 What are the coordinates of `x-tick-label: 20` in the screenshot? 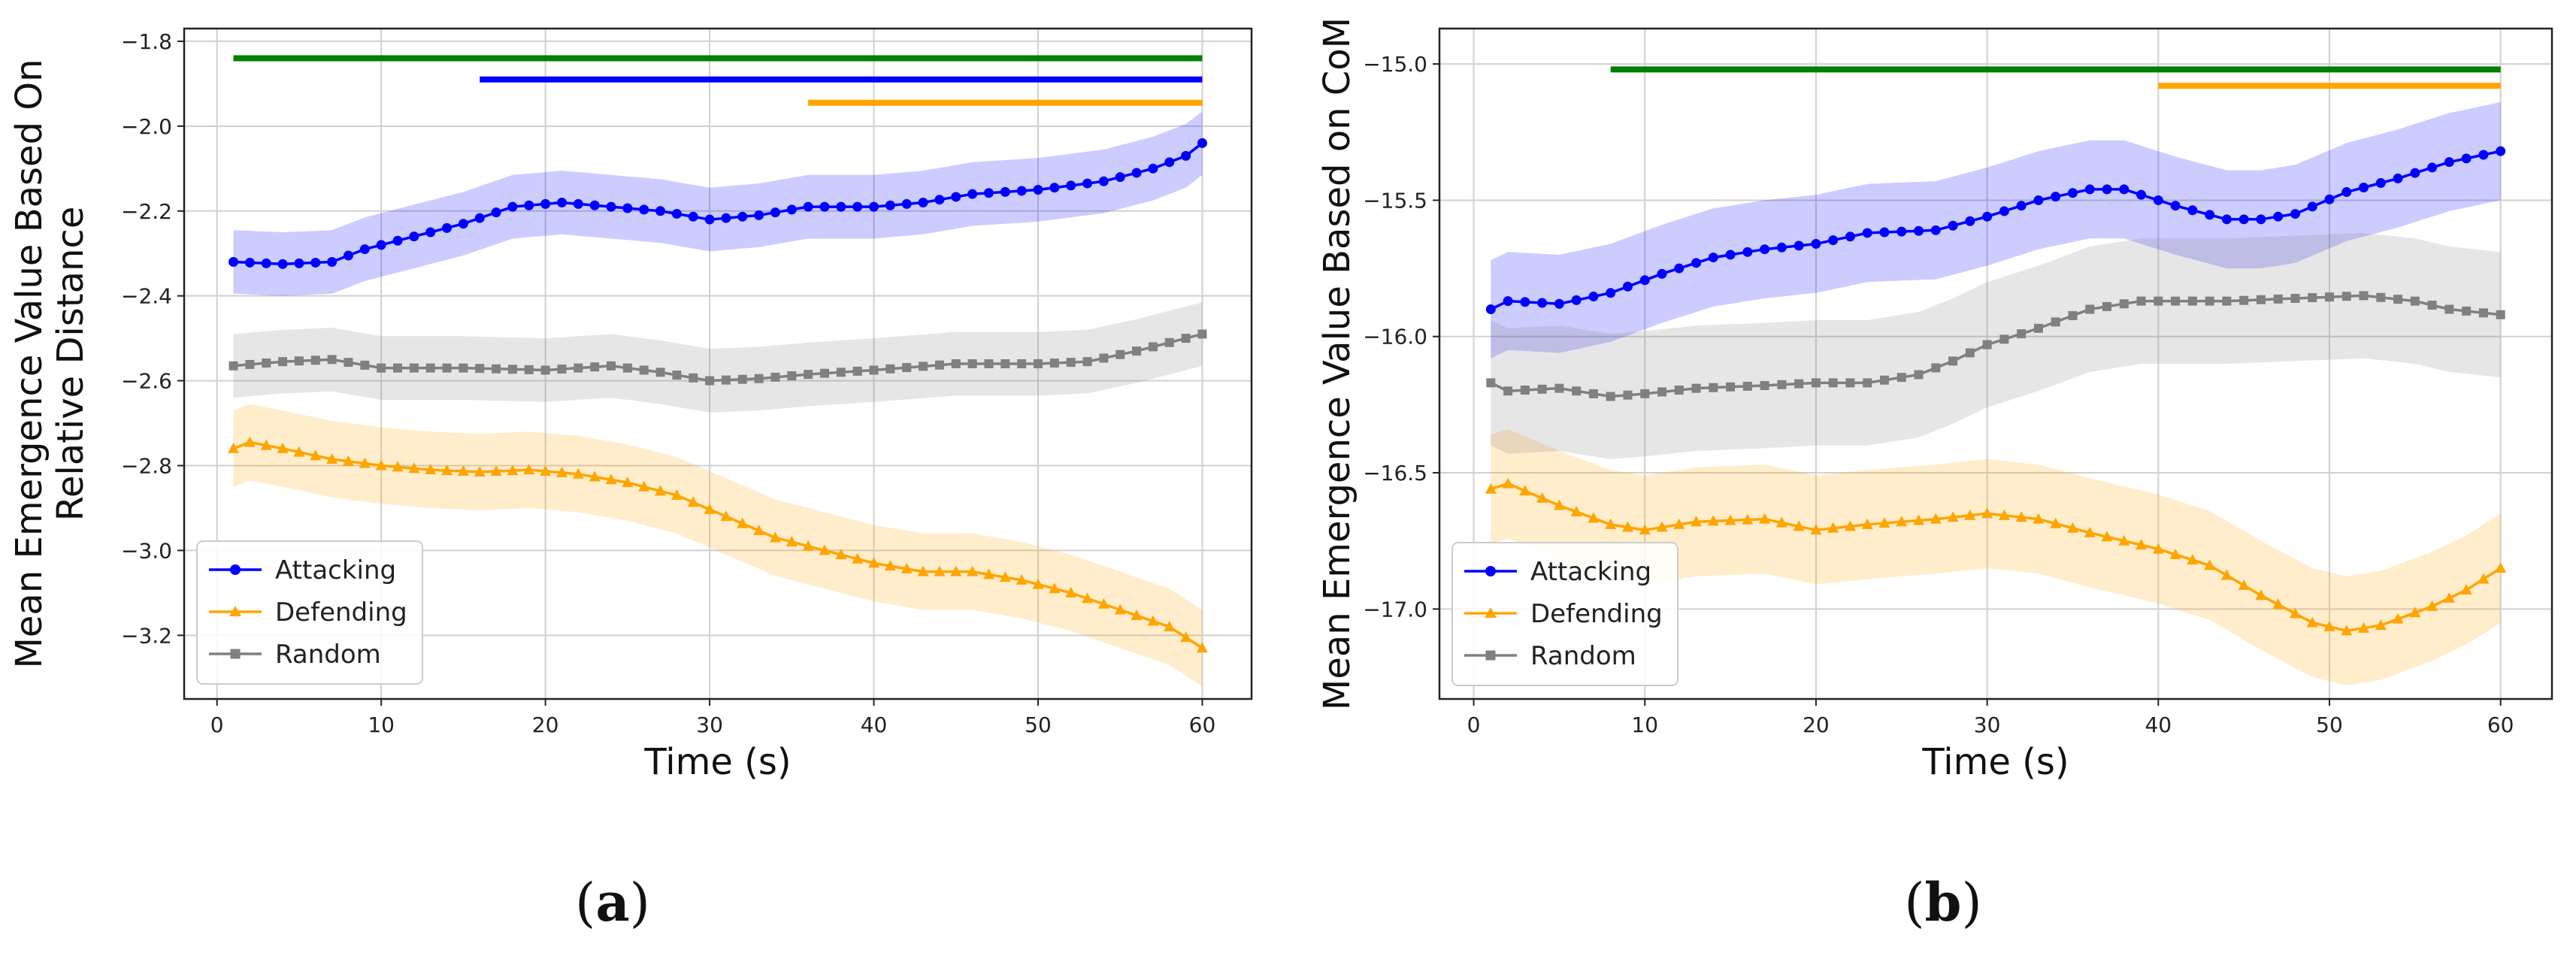 It's located at (1816, 724).